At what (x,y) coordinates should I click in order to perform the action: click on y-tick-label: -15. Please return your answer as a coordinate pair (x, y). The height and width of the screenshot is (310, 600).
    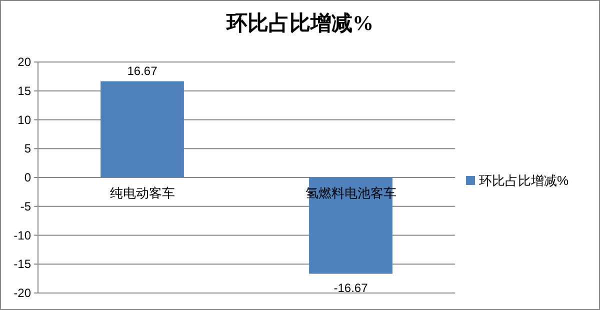
    Looking at the image, I should click on (23, 264).